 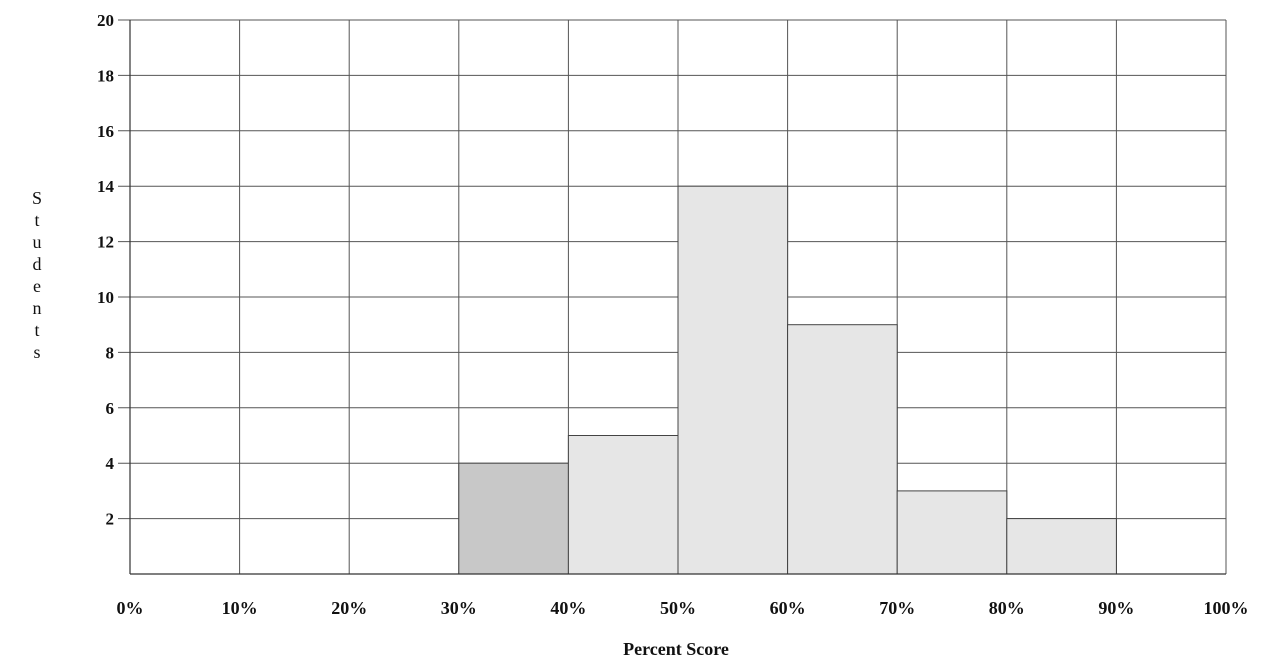 What do you see at coordinates (110, 408) in the screenshot?
I see `y-tick-label-6: 6` at bounding box center [110, 408].